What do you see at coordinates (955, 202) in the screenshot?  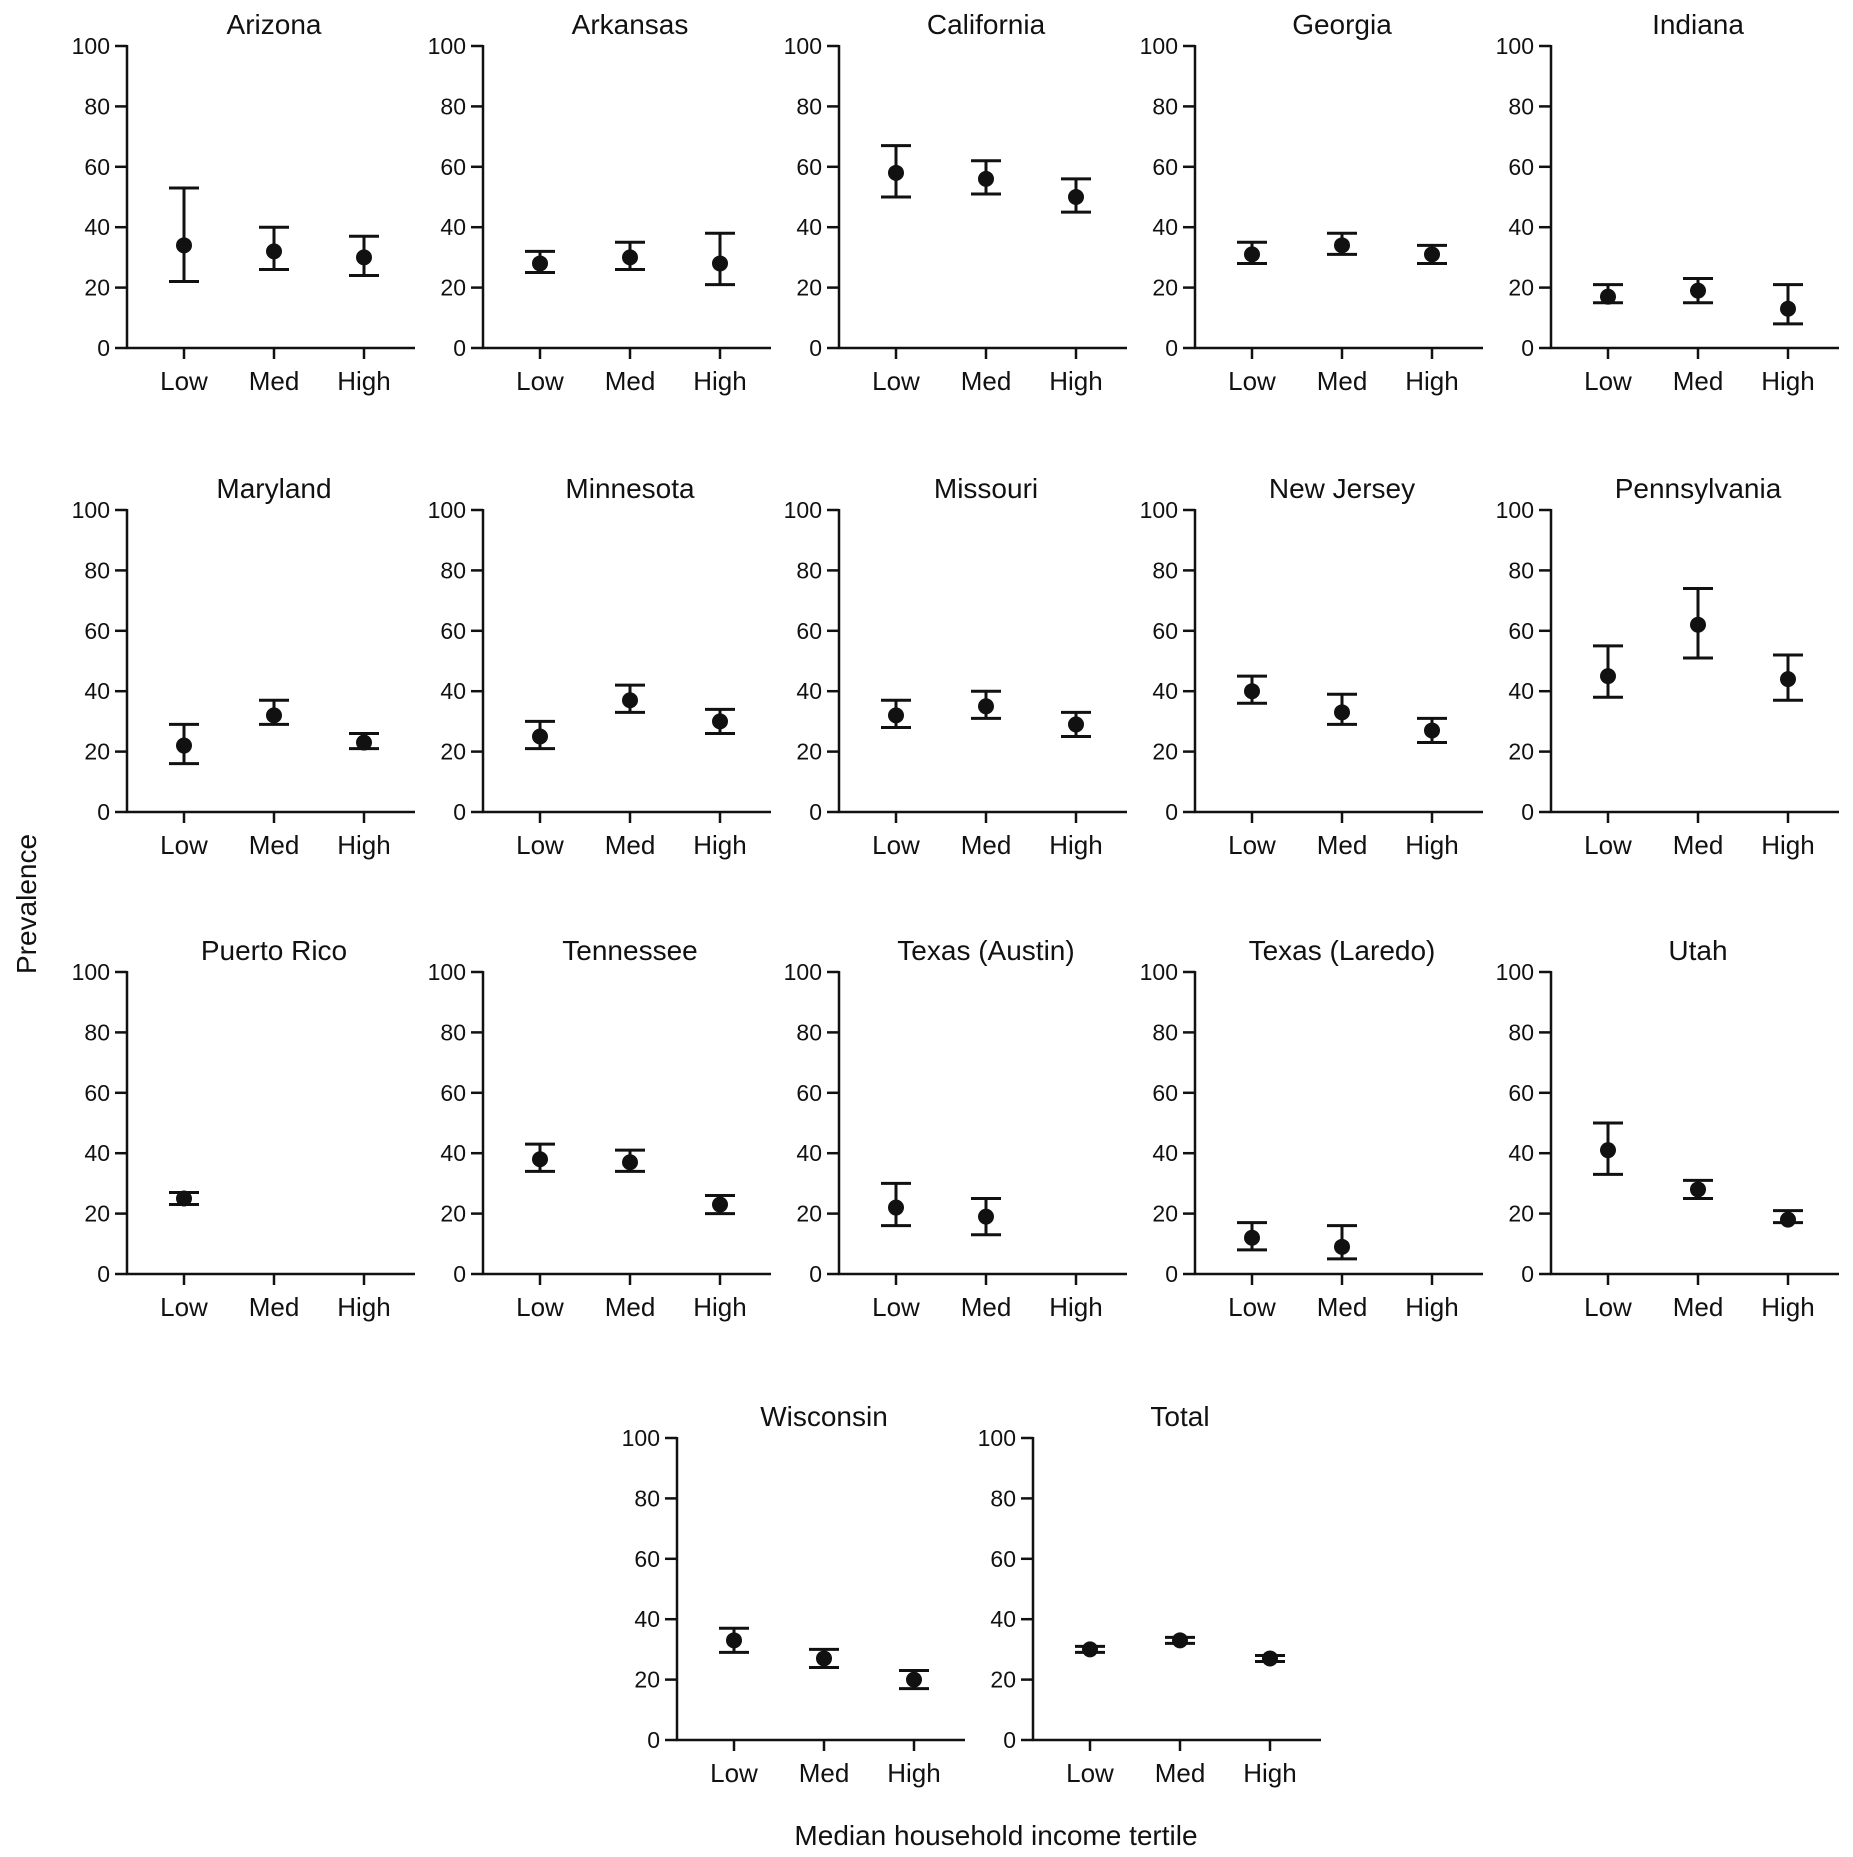 I see `chart-panel: California 0 20 40 60 80 100 Low Med High` at bounding box center [955, 202].